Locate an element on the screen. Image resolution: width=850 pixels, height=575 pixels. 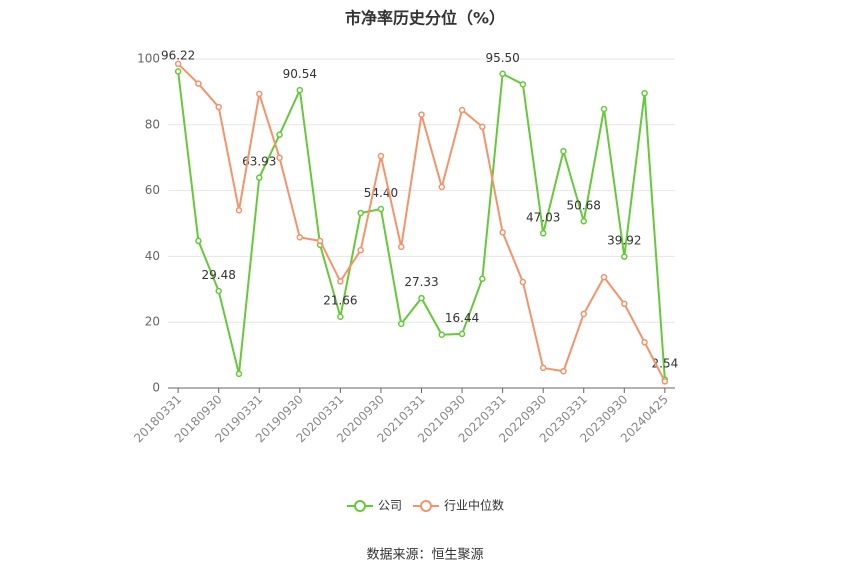
data-label: 21.66 is located at coordinates (340, 301).